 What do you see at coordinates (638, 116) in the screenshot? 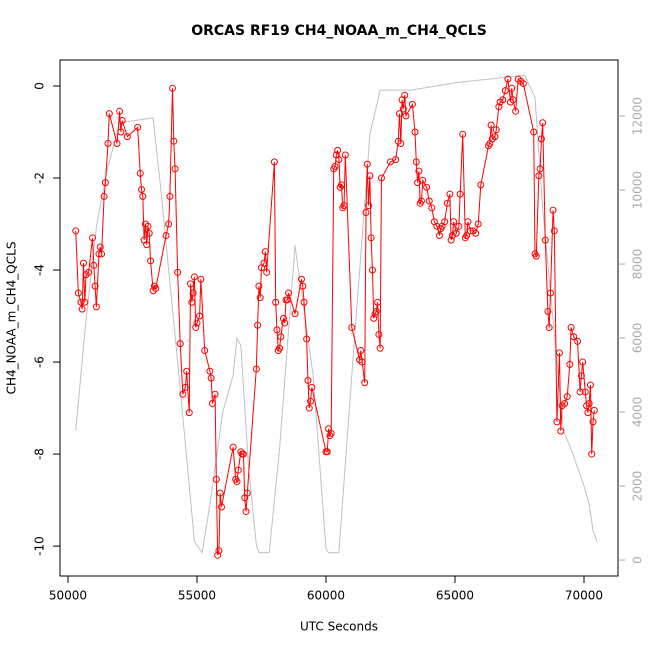
I see `y2-tick-label: 12000` at bounding box center [638, 116].